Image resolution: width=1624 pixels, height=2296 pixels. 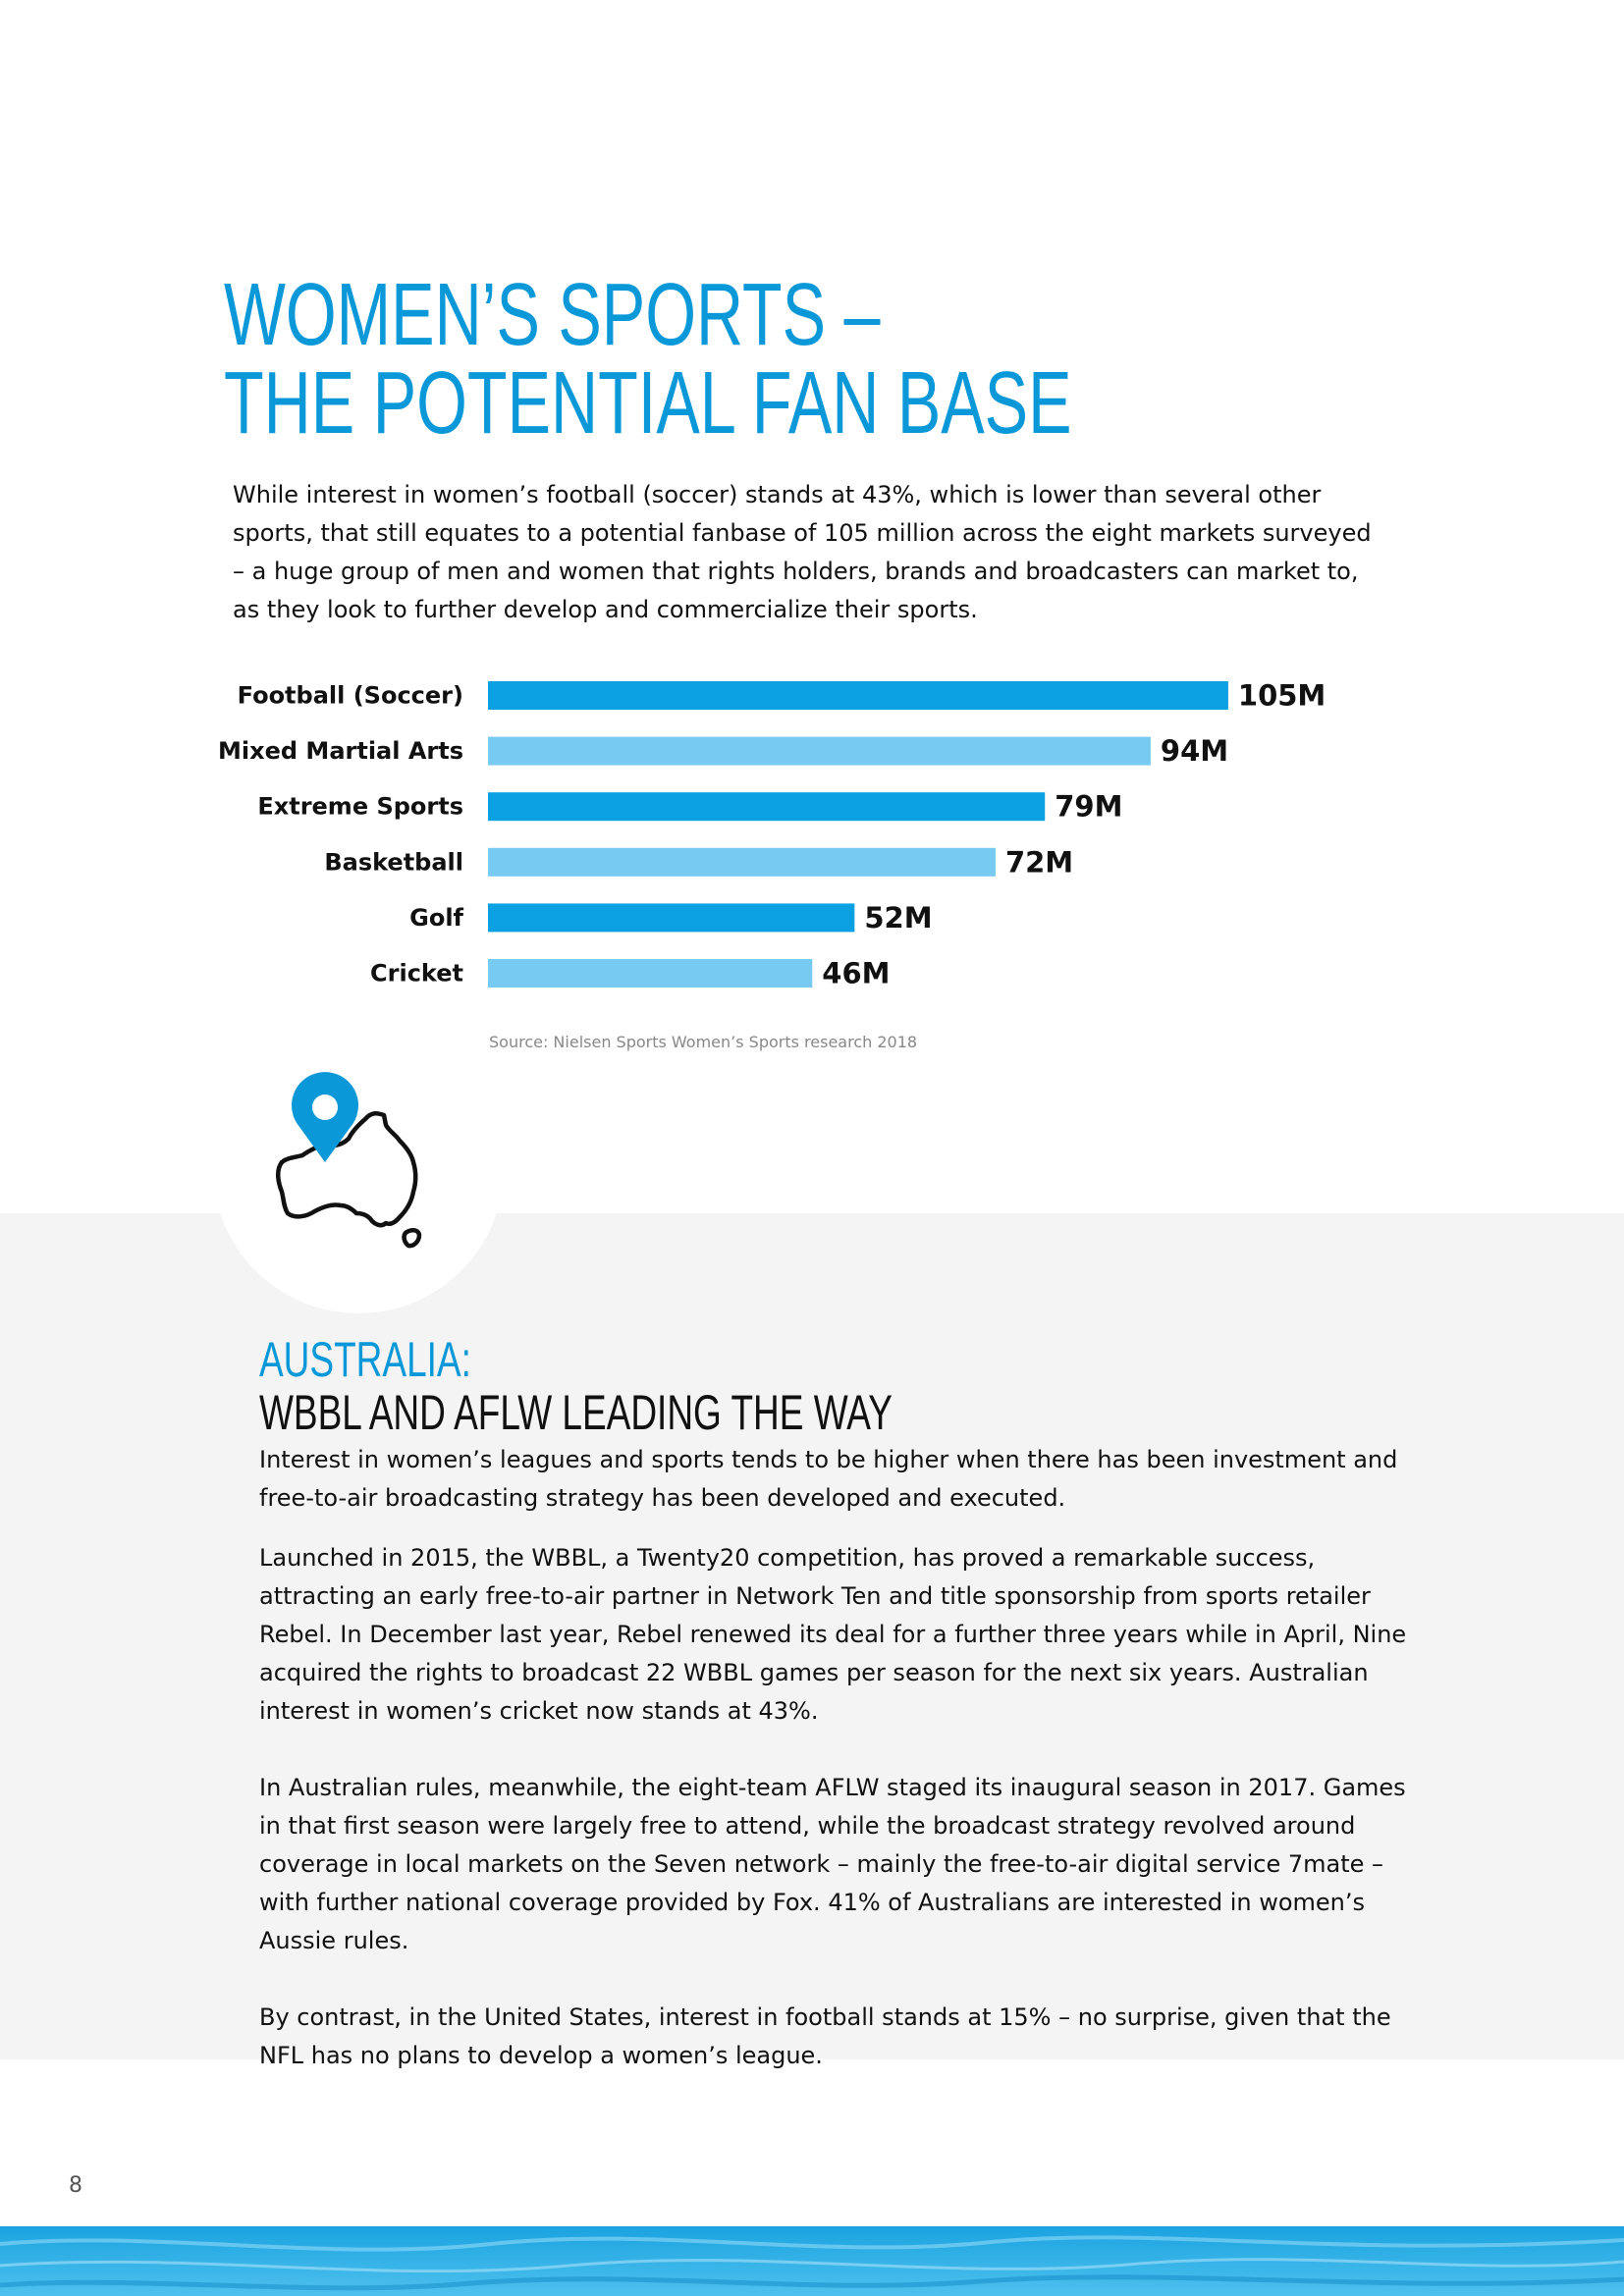 What do you see at coordinates (412, 1238) in the screenshot?
I see `tasmania-outline` at bounding box center [412, 1238].